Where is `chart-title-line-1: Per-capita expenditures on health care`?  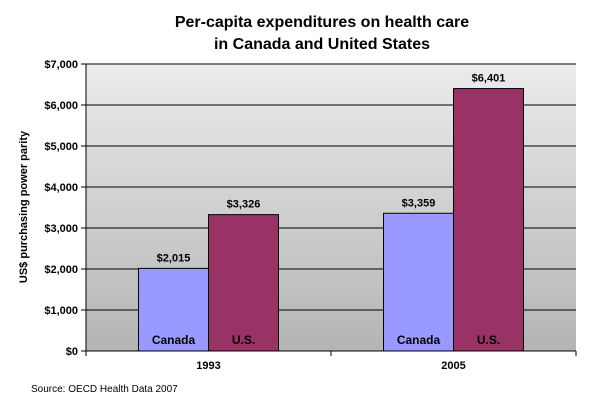
chart-title-line-1: Per-capita expenditures on health care is located at coordinates (322, 22).